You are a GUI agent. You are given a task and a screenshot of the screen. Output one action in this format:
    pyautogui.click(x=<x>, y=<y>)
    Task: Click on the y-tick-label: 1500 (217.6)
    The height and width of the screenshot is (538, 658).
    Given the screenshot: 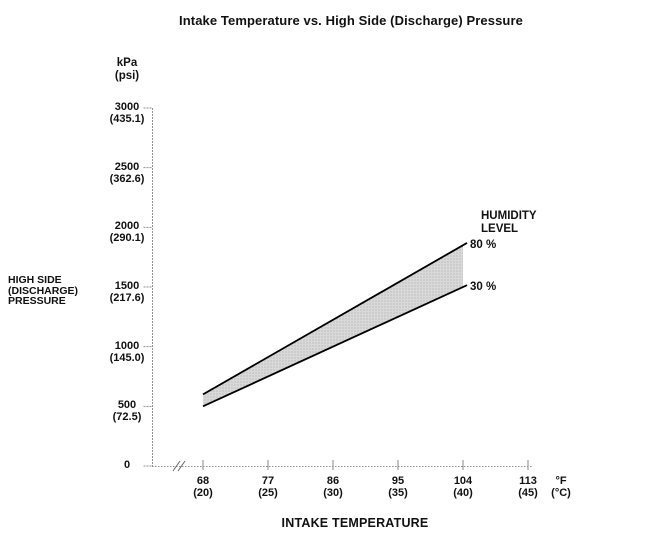 What is the action you would take?
    pyautogui.click(x=127, y=292)
    